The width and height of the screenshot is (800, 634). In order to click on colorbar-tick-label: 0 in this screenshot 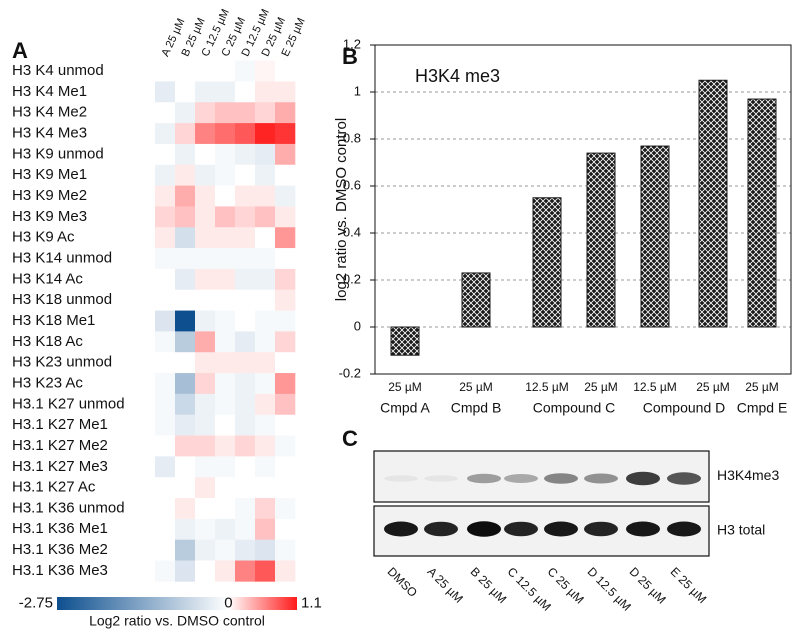, I will do `click(228, 602)`.